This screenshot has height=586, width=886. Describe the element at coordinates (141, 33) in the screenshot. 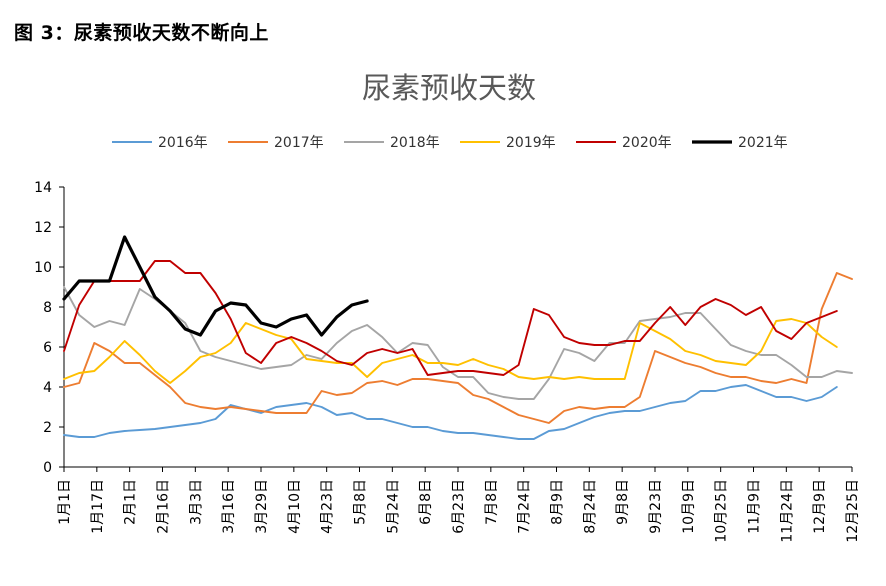

I see `figure-caption: 图 3：尿素预收天数不断向上` at that location.